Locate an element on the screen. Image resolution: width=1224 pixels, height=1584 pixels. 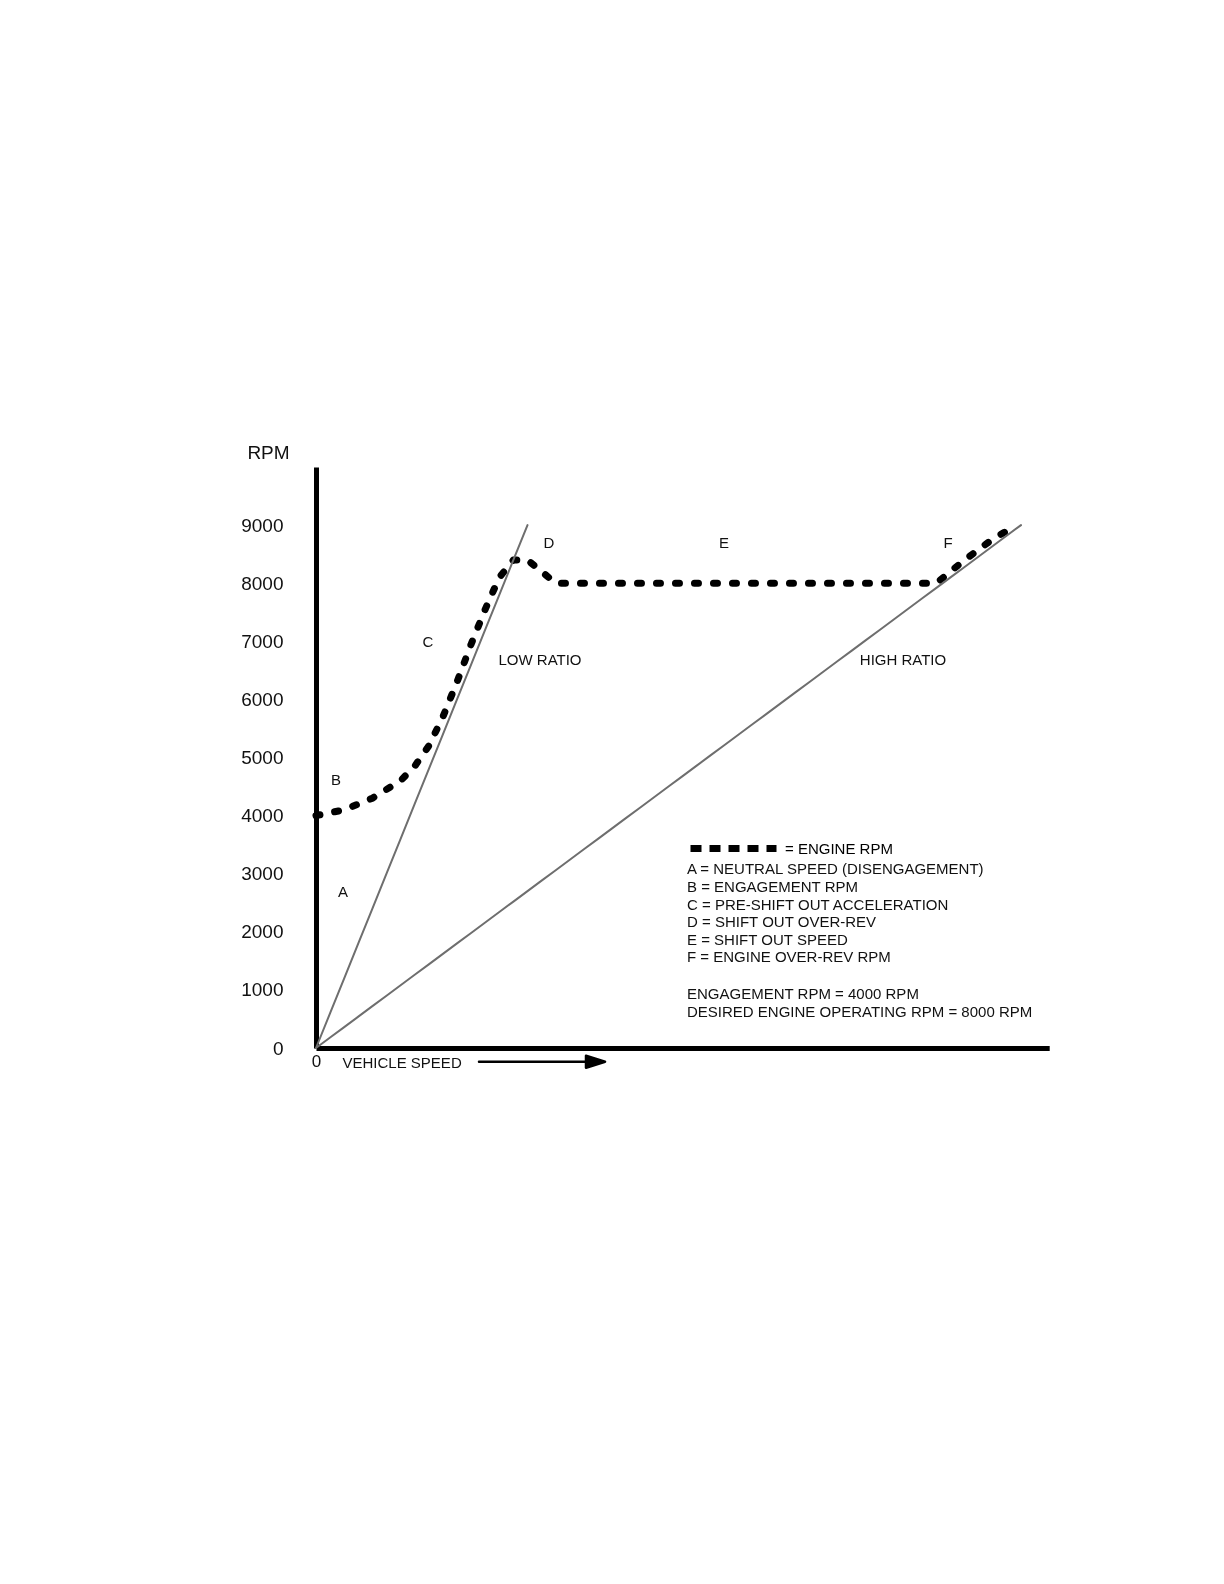
annotation: C = PRE-SHIFT OUT ACCELERATION is located at coordinates (818, 904).